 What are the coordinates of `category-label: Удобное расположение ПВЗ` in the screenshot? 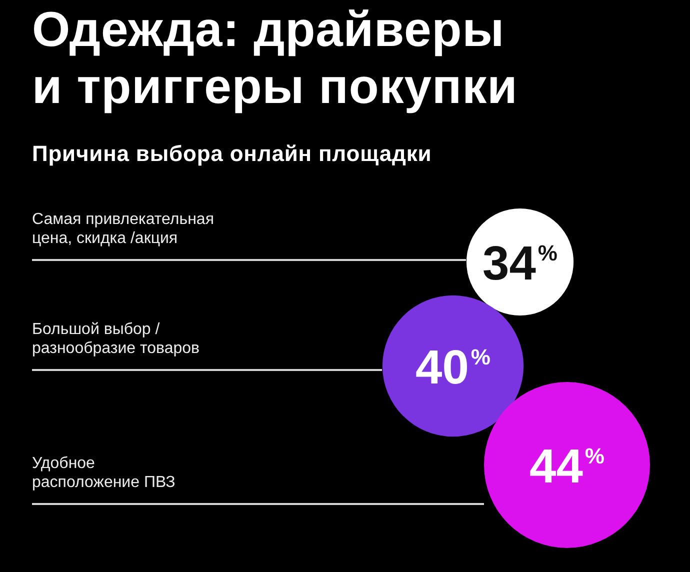 It's located at (104, 473).